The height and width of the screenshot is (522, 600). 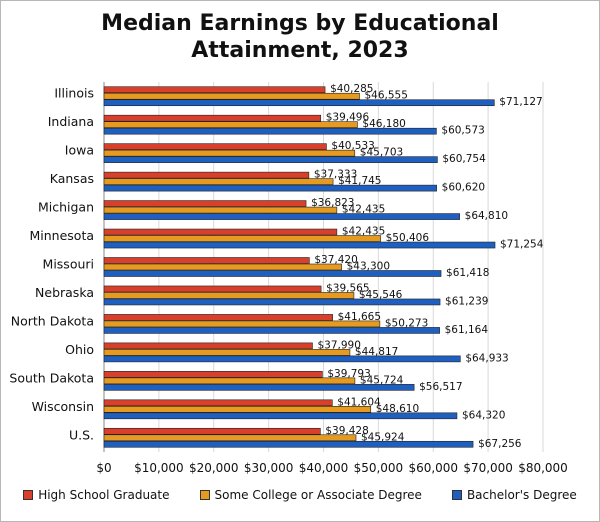 What do you see at coordinates (204, 495) in the screenshot?
I see `legend-swatch-some-college` at bounding box center [204, 495].